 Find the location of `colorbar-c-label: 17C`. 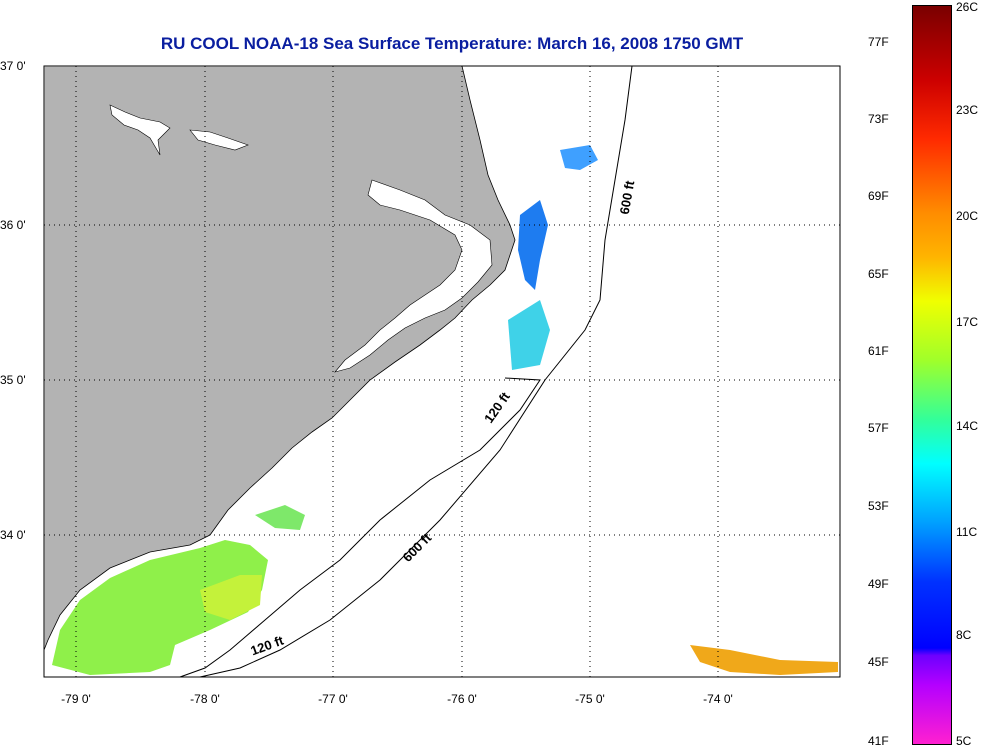

colorbar-c-label: 17C is located at coordinates (967, 322).